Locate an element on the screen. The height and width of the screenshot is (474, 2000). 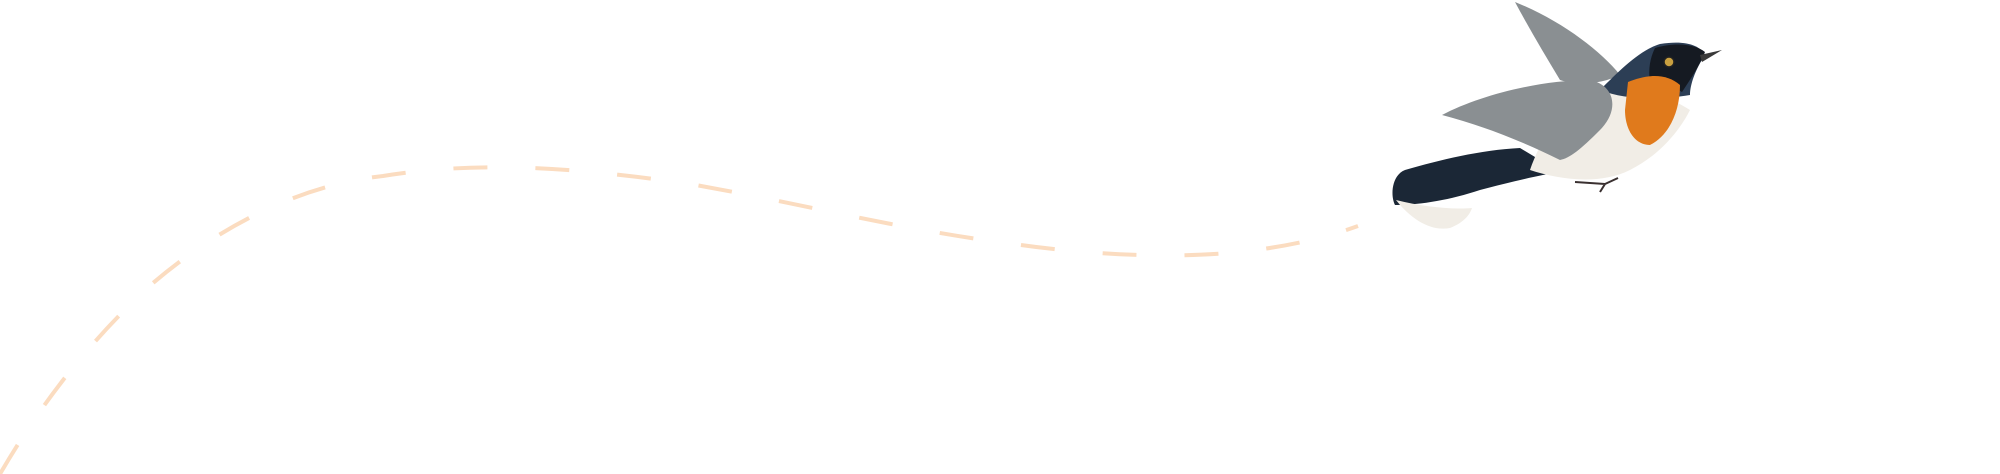
bird-tail is located at coordinates (1476, 176).